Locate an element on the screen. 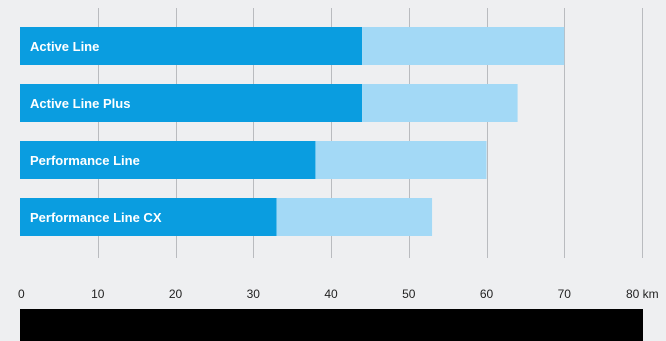 This screenshot has height=341, width=666. x-tick-label: 50 is located at coordinates (409, 294).